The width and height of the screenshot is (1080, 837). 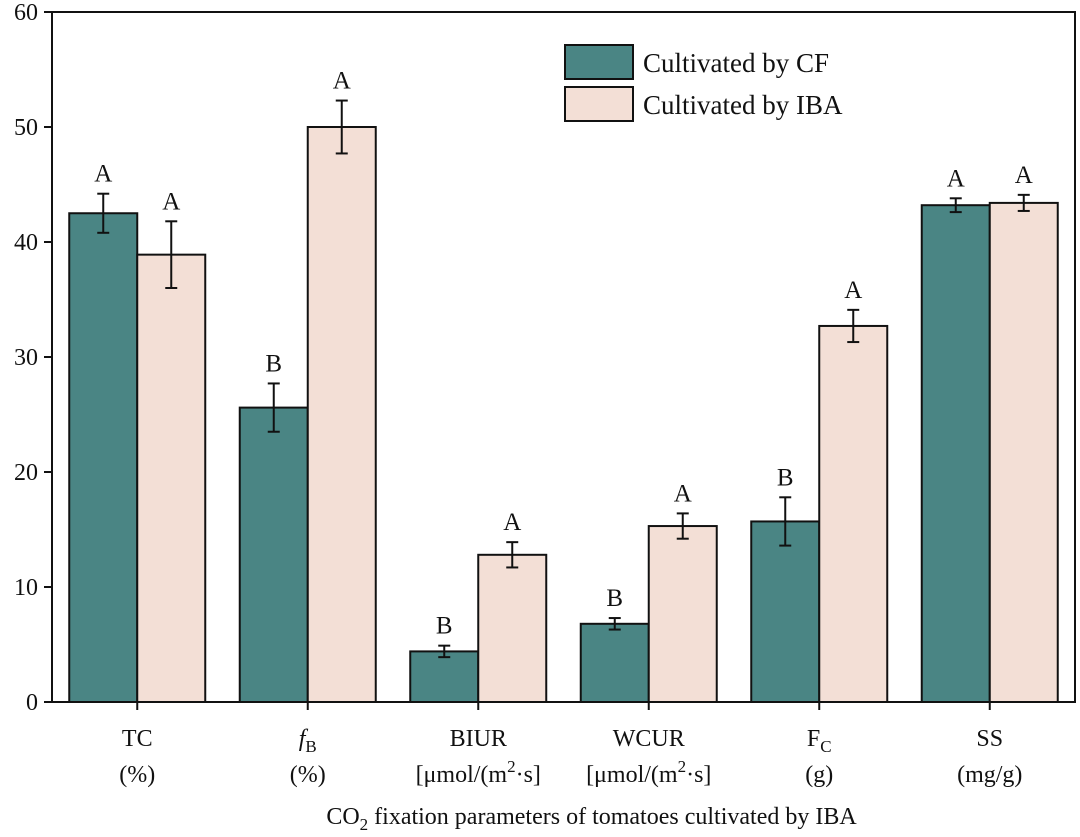 I want to click on category-label: SS, so click(x=989, y=739).